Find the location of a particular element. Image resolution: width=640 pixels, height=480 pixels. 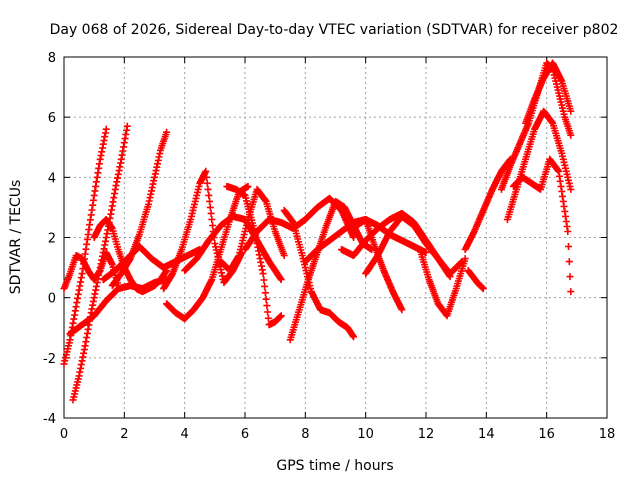

x-axis-title: GPS time / hours is located at coordinates (334, 466).